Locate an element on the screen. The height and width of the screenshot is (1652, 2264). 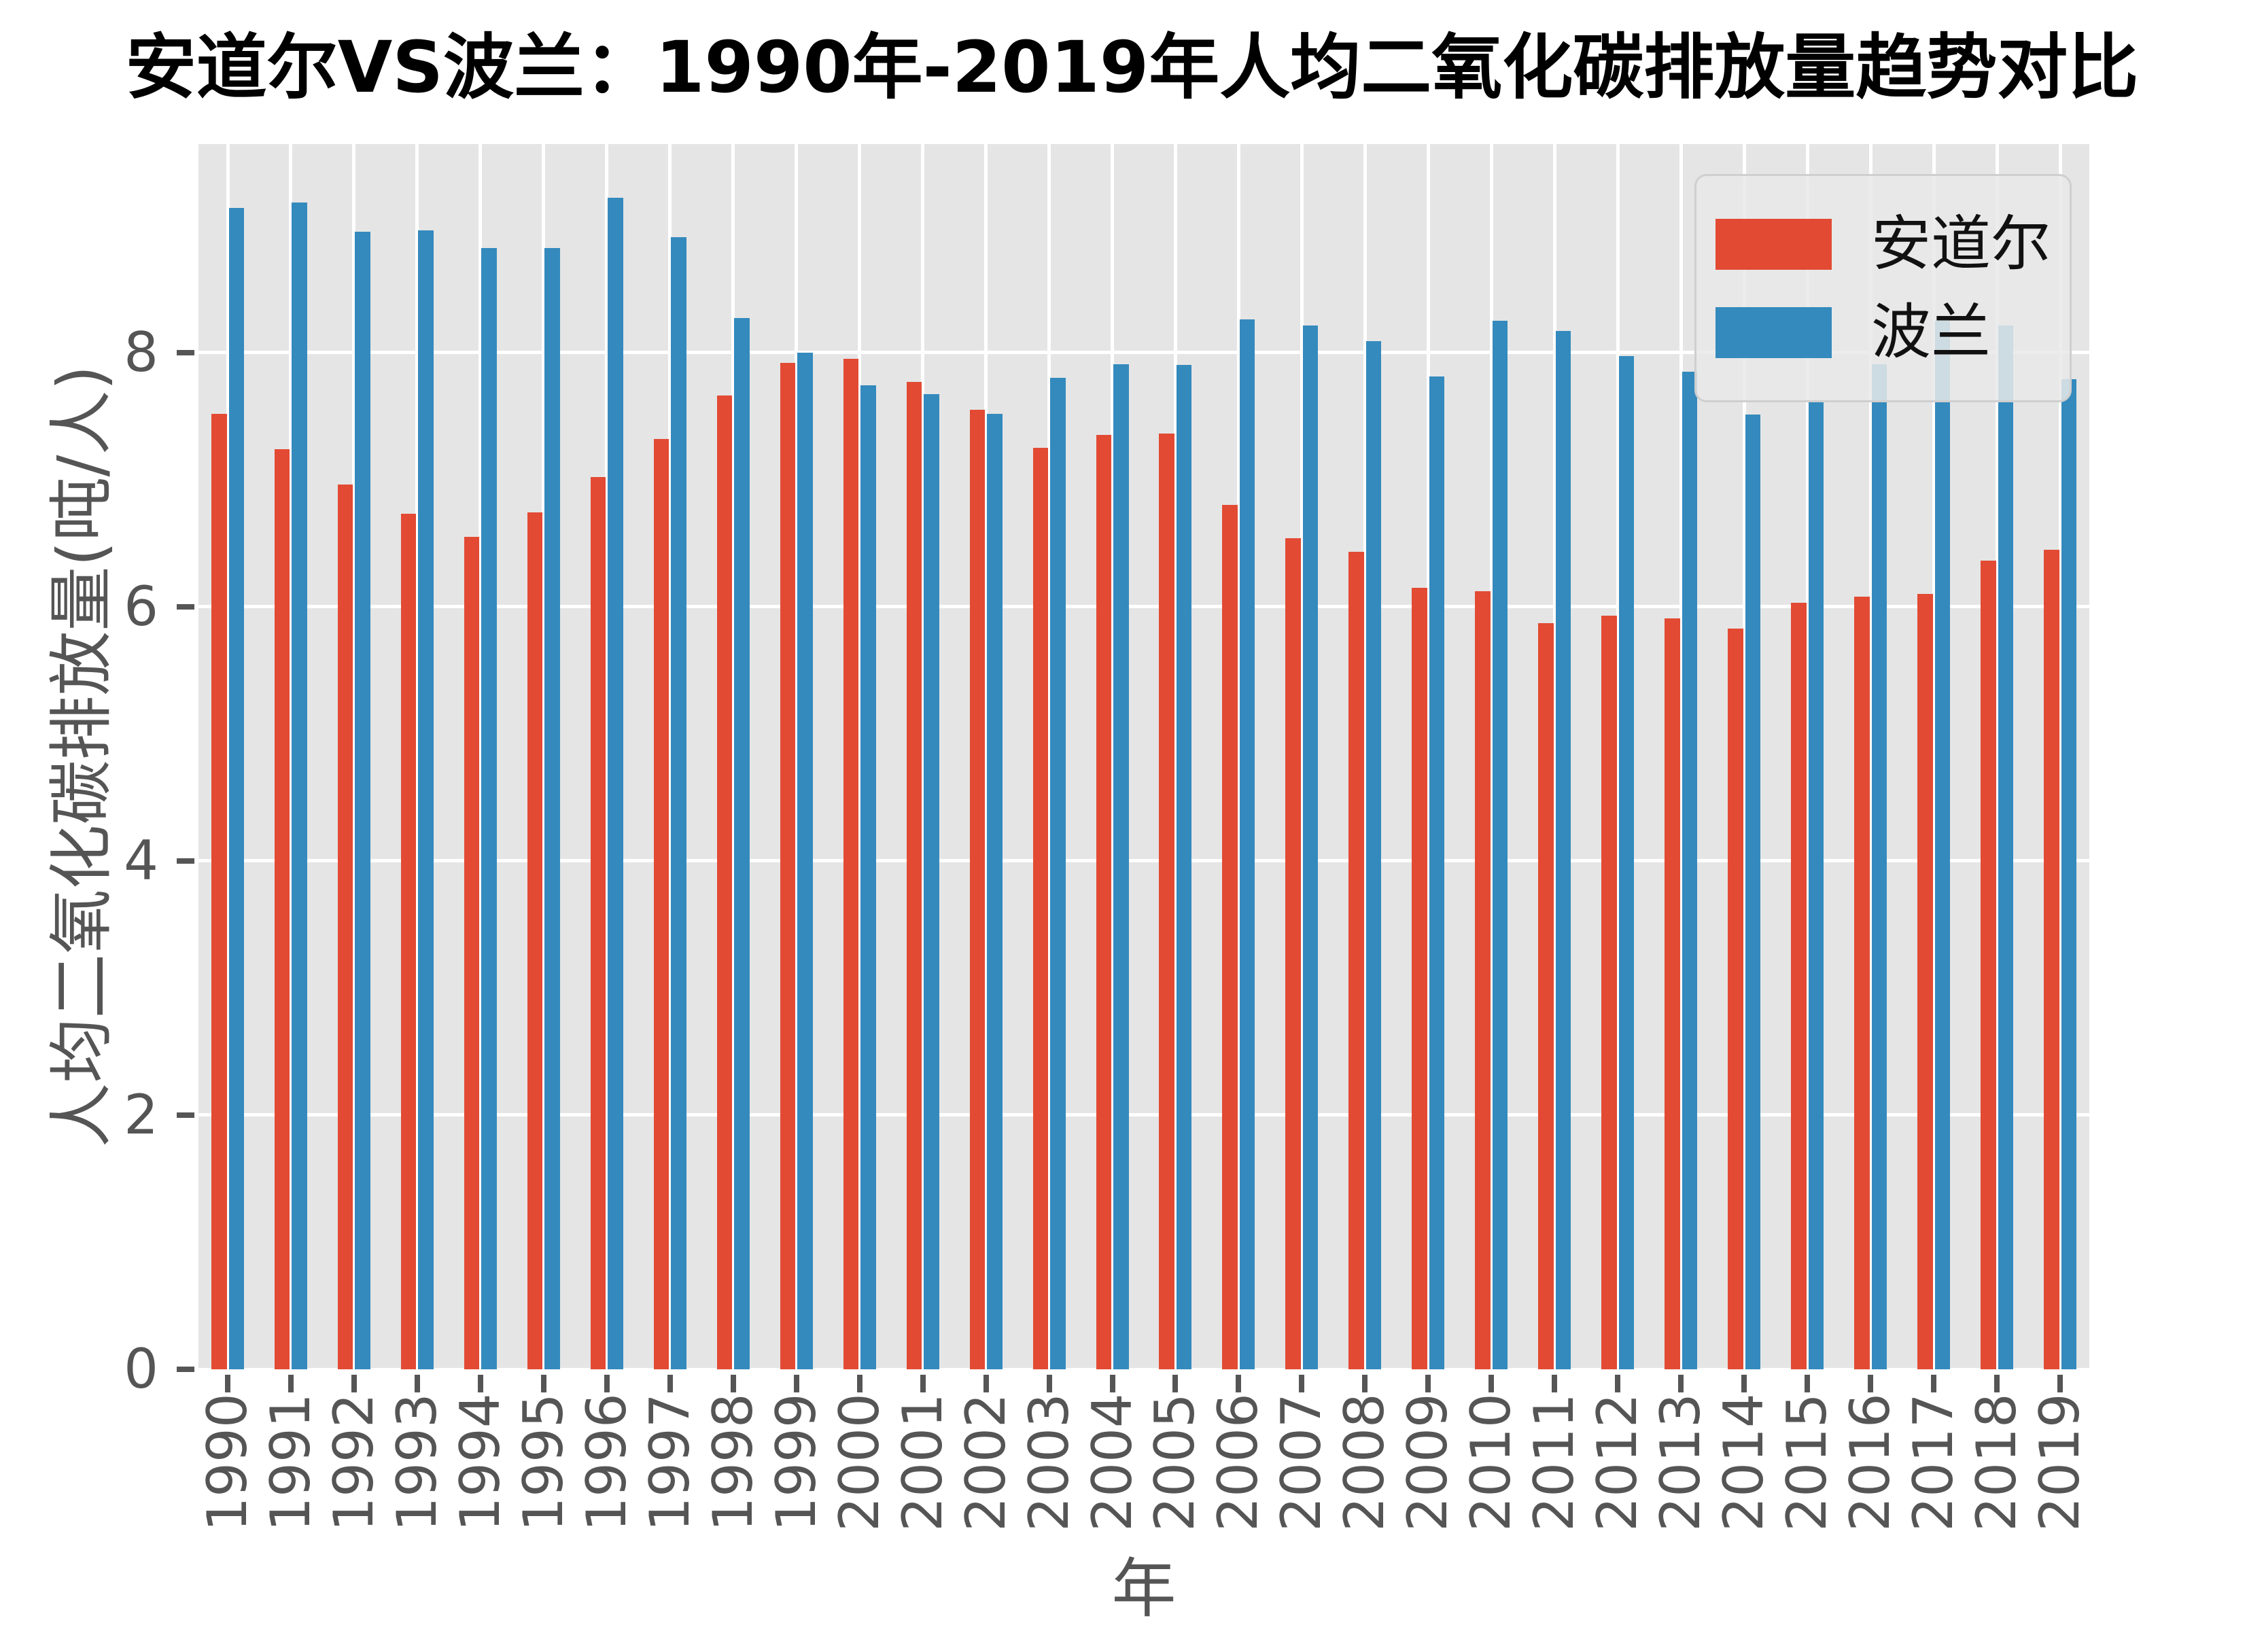
gridline-v-2007 is located at coordinates (1302, 756).